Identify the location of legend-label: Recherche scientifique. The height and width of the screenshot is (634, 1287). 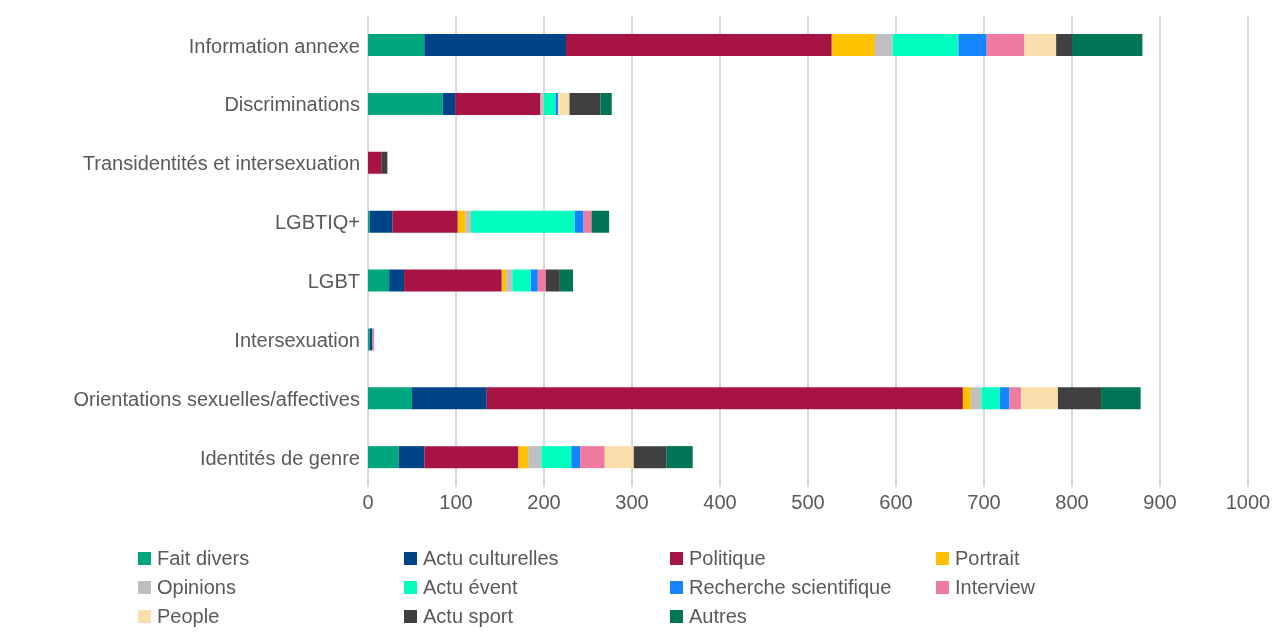
(790, 587).